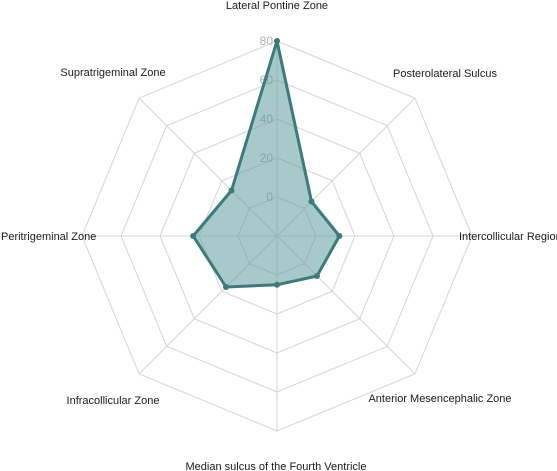  What do you see at coordinates (439, 399) in the screenshot?
I see `axis-label-anterior-mesencephalic-zone: Anterior Mesencephalic Zone` at bounding box center [439, 399].